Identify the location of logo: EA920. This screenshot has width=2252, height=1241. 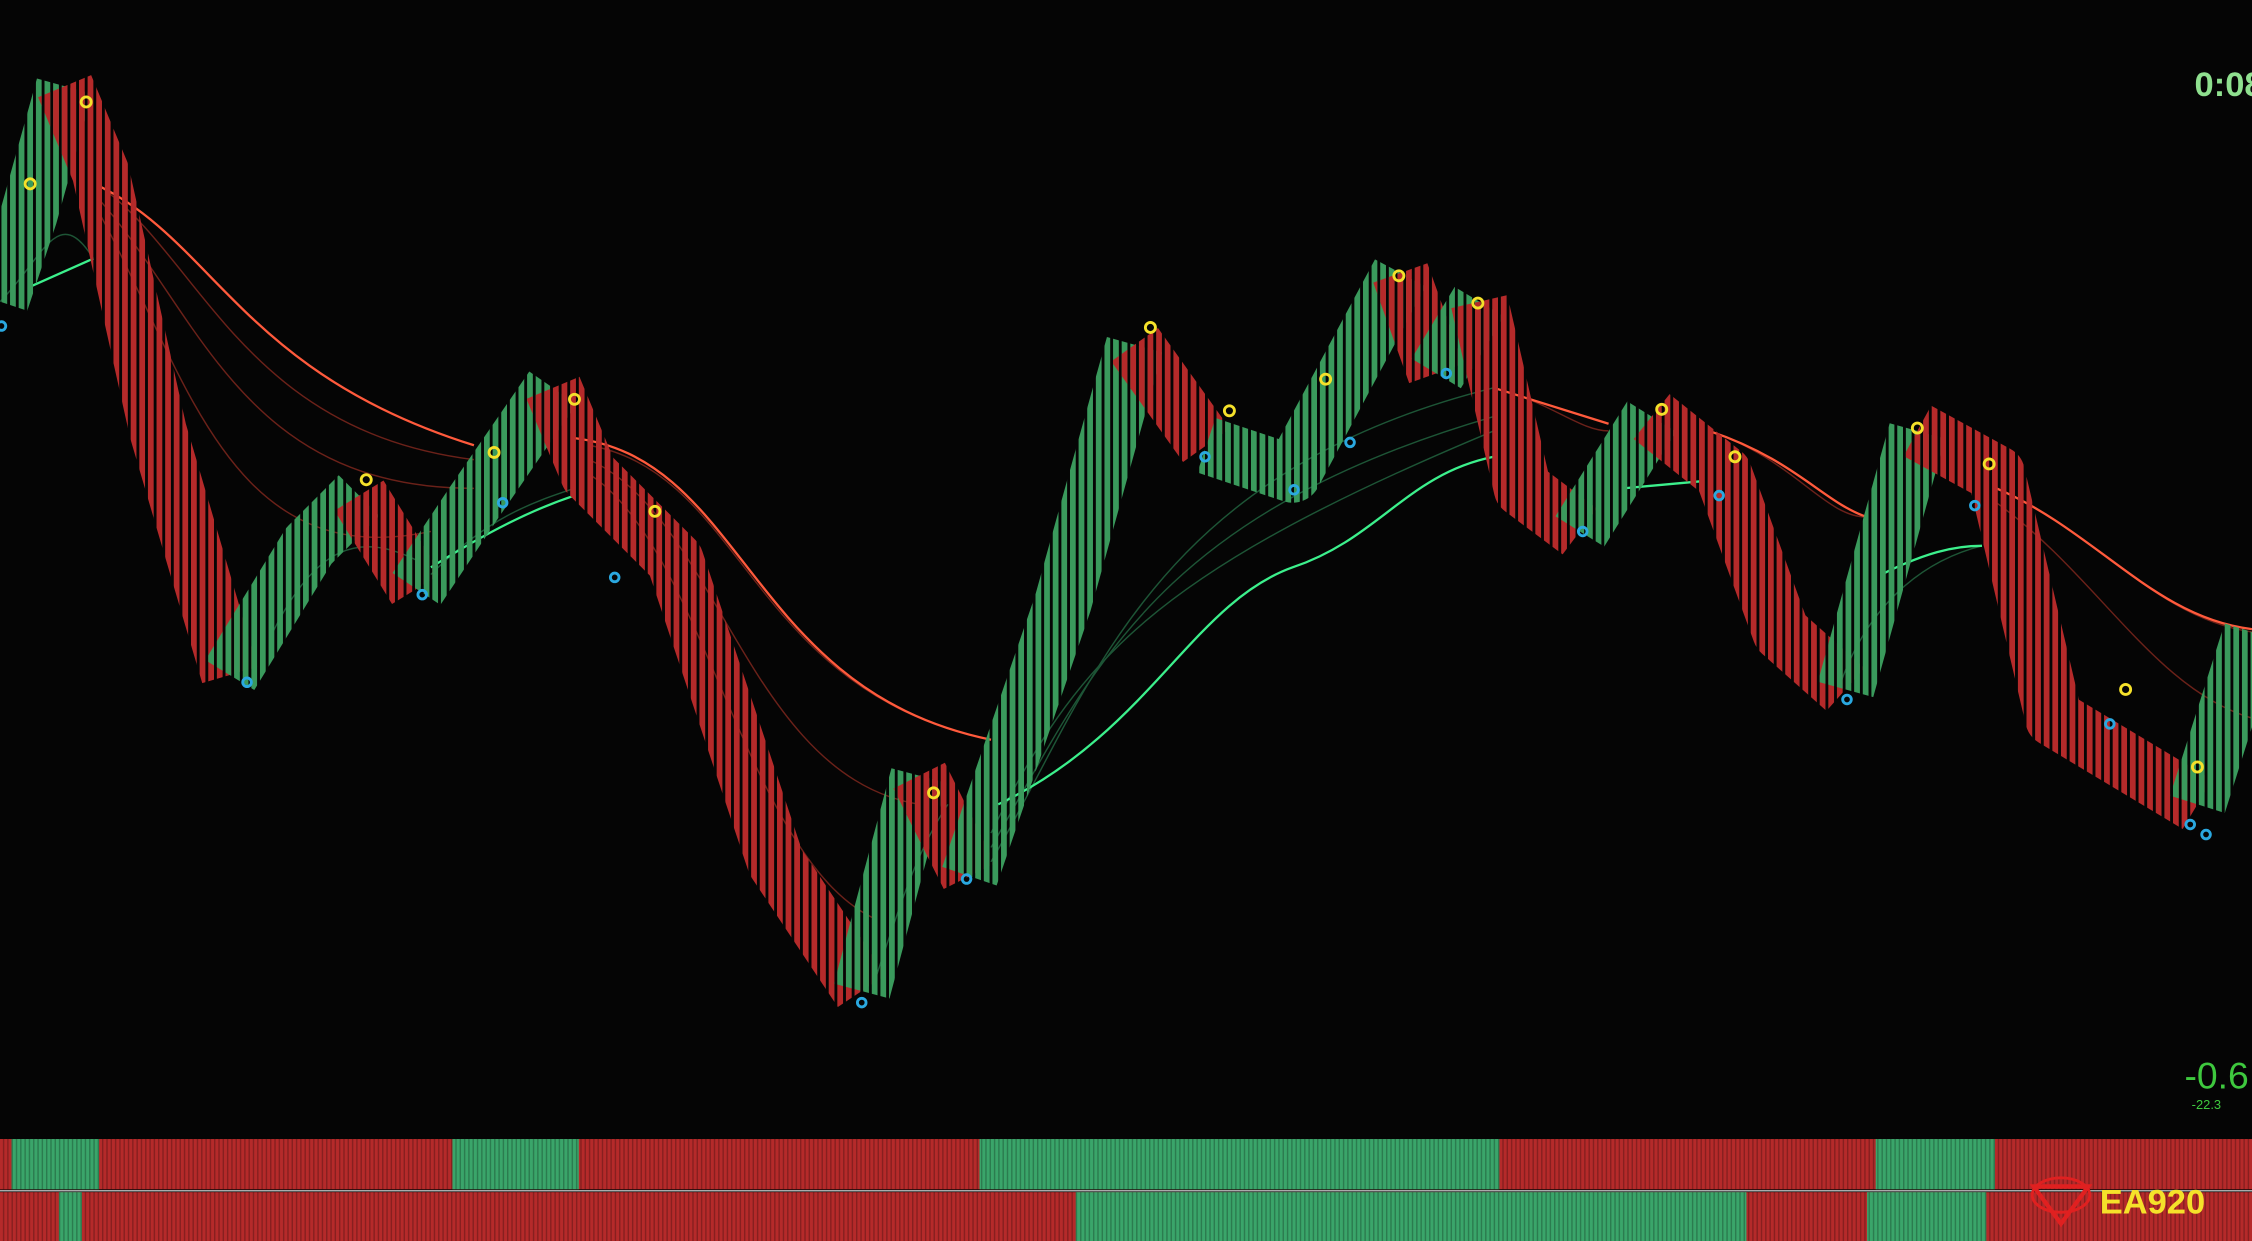
(2117, 1202).